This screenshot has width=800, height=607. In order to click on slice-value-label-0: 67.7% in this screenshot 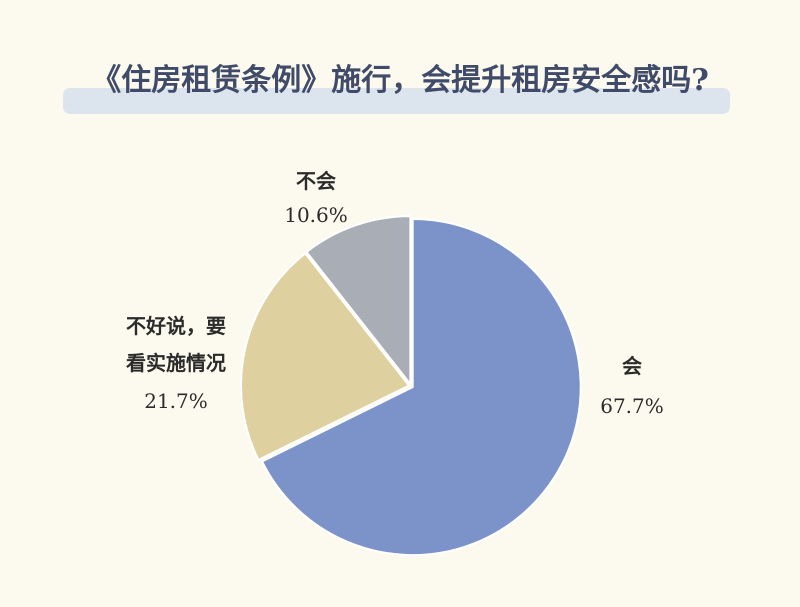, I will do `click(632, 406)`.